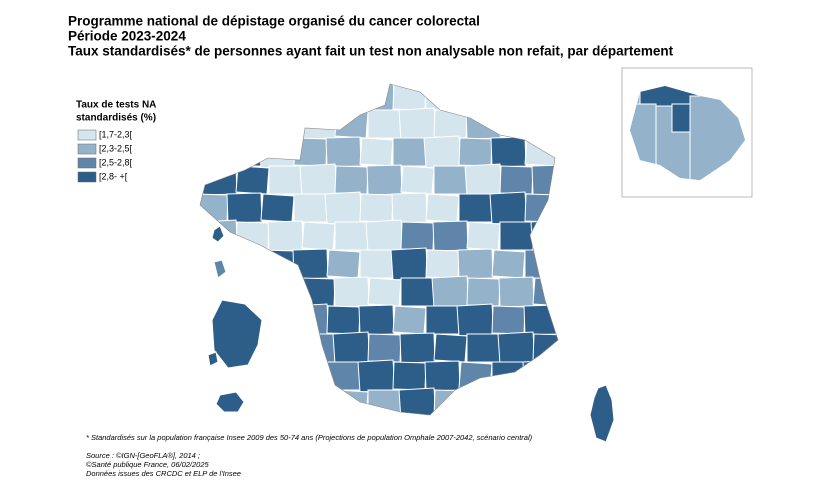 This screenshot has height=502, width=826. What do you see at coordinates (218, 234) in the screenshot?
I see `guadeloupe` at bounding box center [218, 234].